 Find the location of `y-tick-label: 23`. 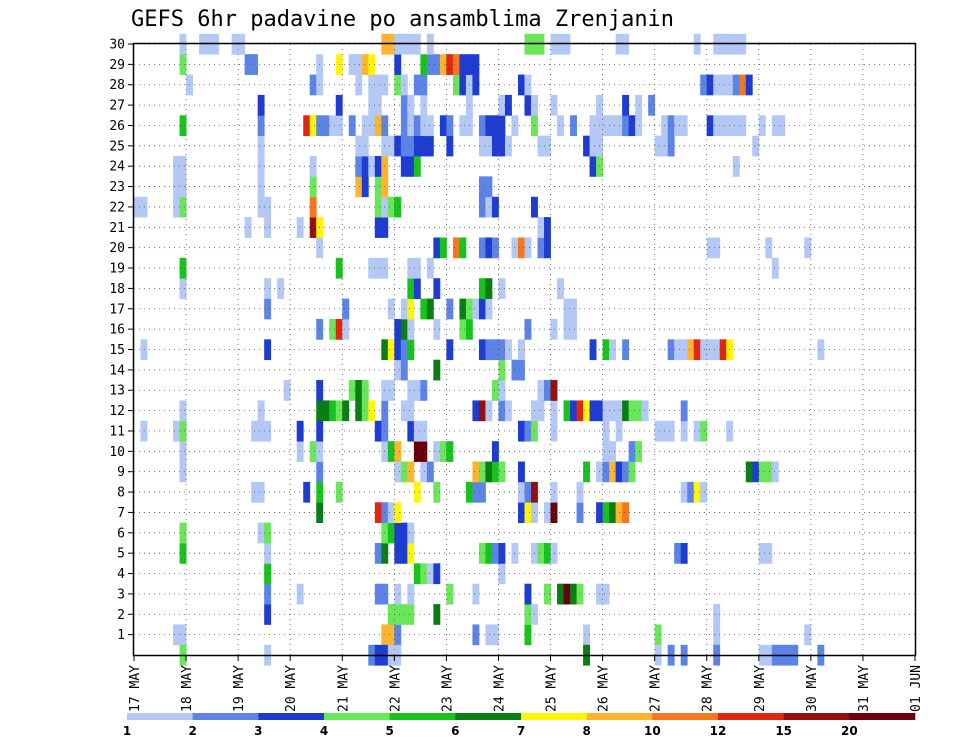

y-tick-label: 23 is located at coordinates (117, 187).